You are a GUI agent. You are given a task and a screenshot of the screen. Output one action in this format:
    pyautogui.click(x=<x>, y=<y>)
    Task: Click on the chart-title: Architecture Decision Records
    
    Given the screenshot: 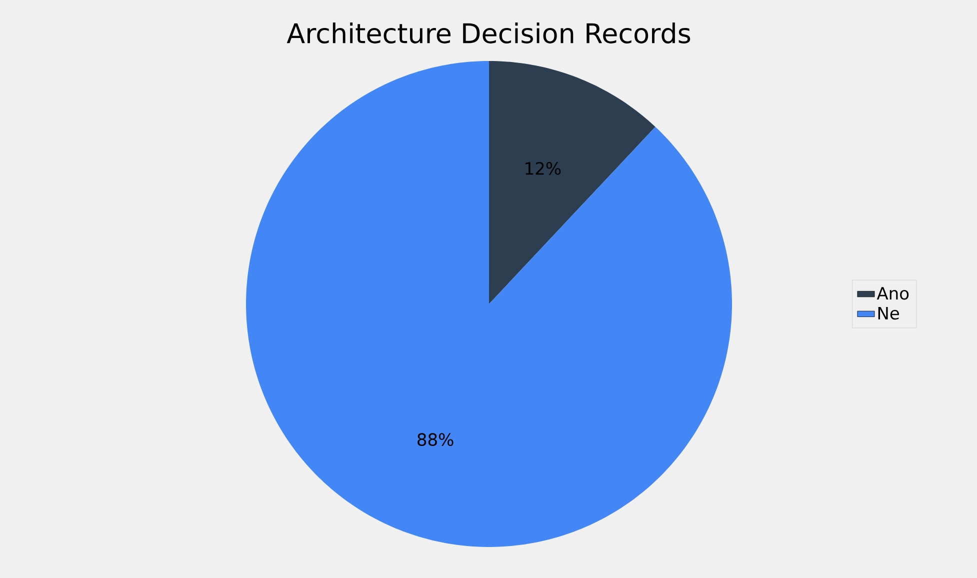 What is the action you would take?
    pyautogui.click(x=488, y=33)
    